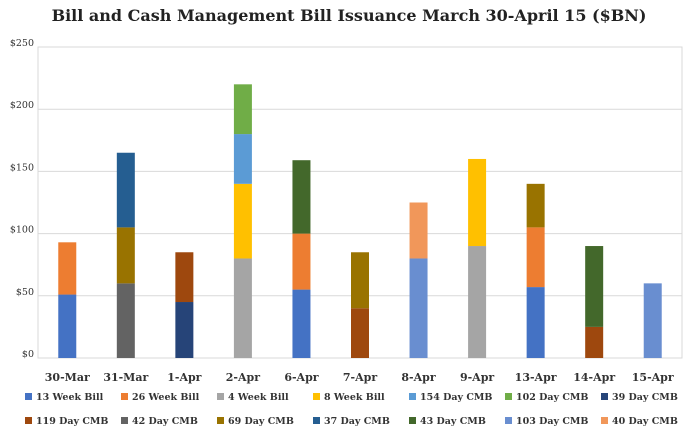 This screenshot has height=446, width=698. Describe the element at coordinates (261, 421) in the screenshot. I see `legend-label: 69 Day CMB` at that location.